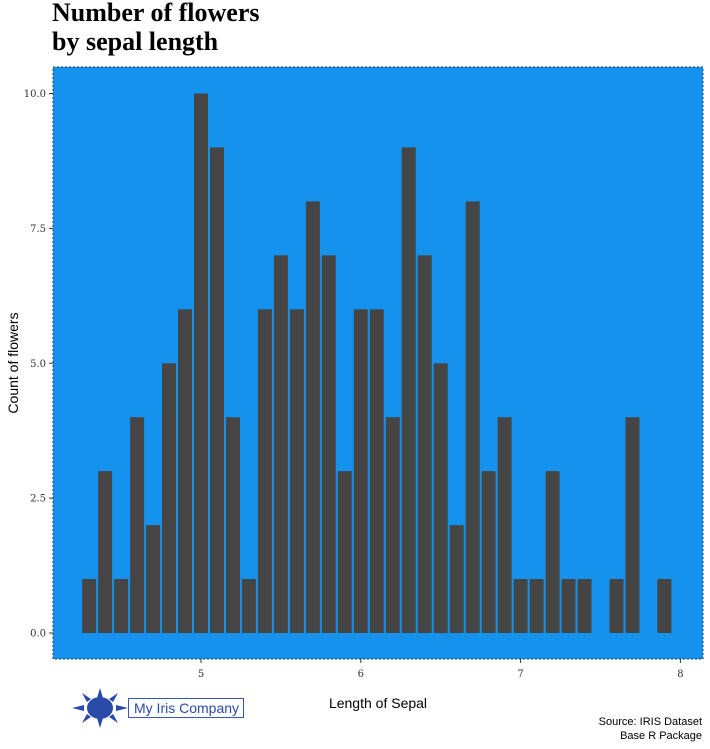 The height and width of the screenshot is (749, 710). What do you see at coordinates (38, 499) in the screenshot?
I see `y-tick-label: 2.5` at bounding box center [38, 499].